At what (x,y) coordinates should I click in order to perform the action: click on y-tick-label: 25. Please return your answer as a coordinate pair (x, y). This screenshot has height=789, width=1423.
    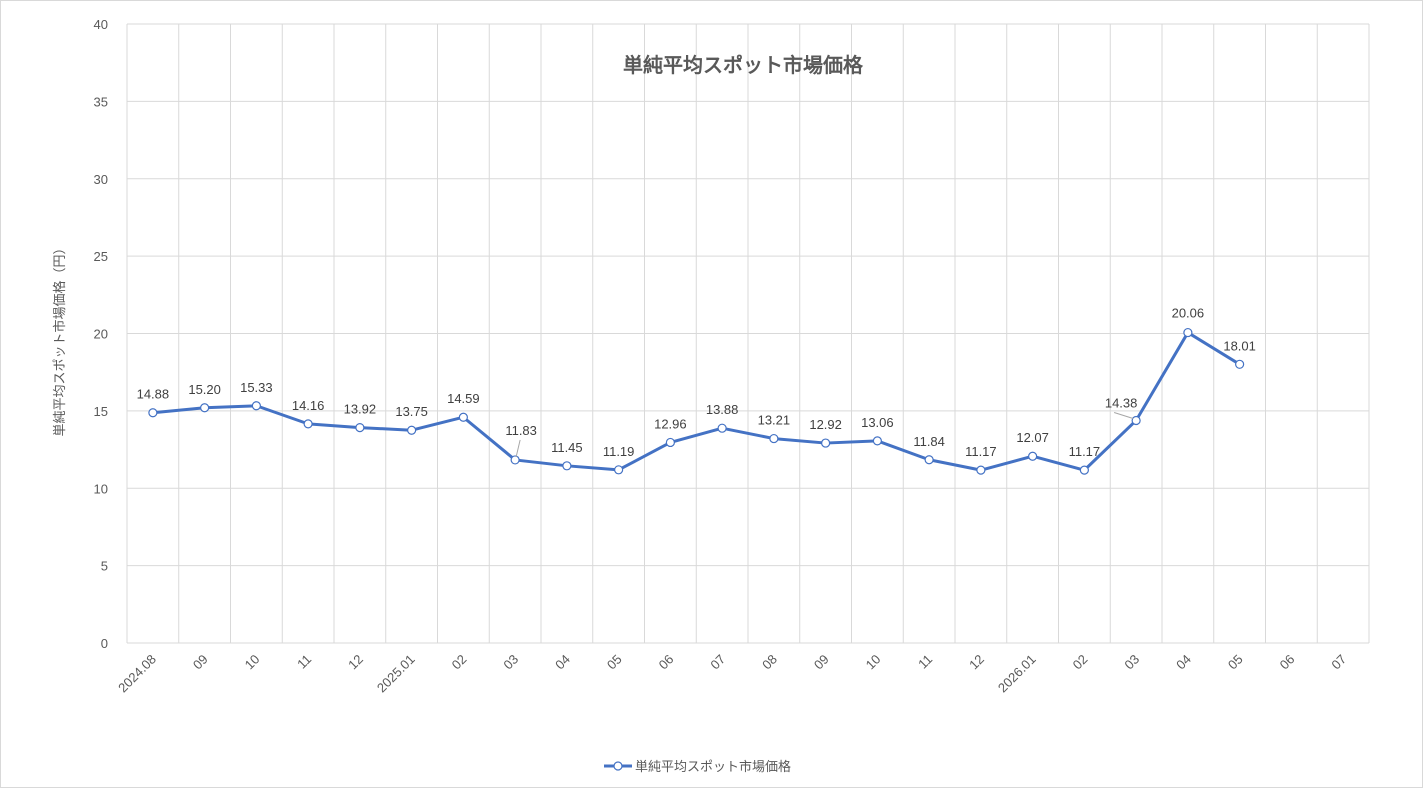
    Looking at the image, I should click on (101, 256).